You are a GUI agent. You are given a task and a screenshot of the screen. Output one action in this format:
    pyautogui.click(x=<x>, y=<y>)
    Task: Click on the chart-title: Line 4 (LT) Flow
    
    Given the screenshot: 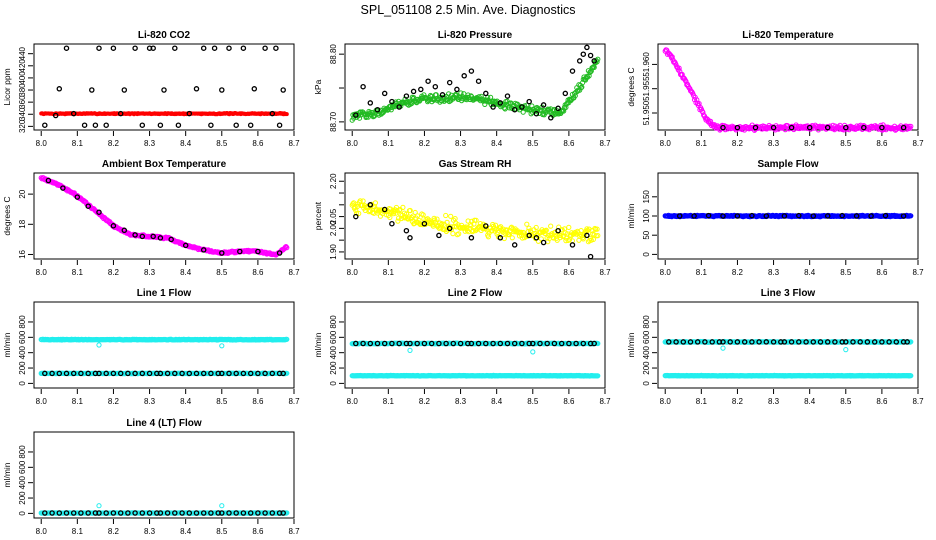 What is the action you would take?
    pyautogui.click(x=164, y=423)
    